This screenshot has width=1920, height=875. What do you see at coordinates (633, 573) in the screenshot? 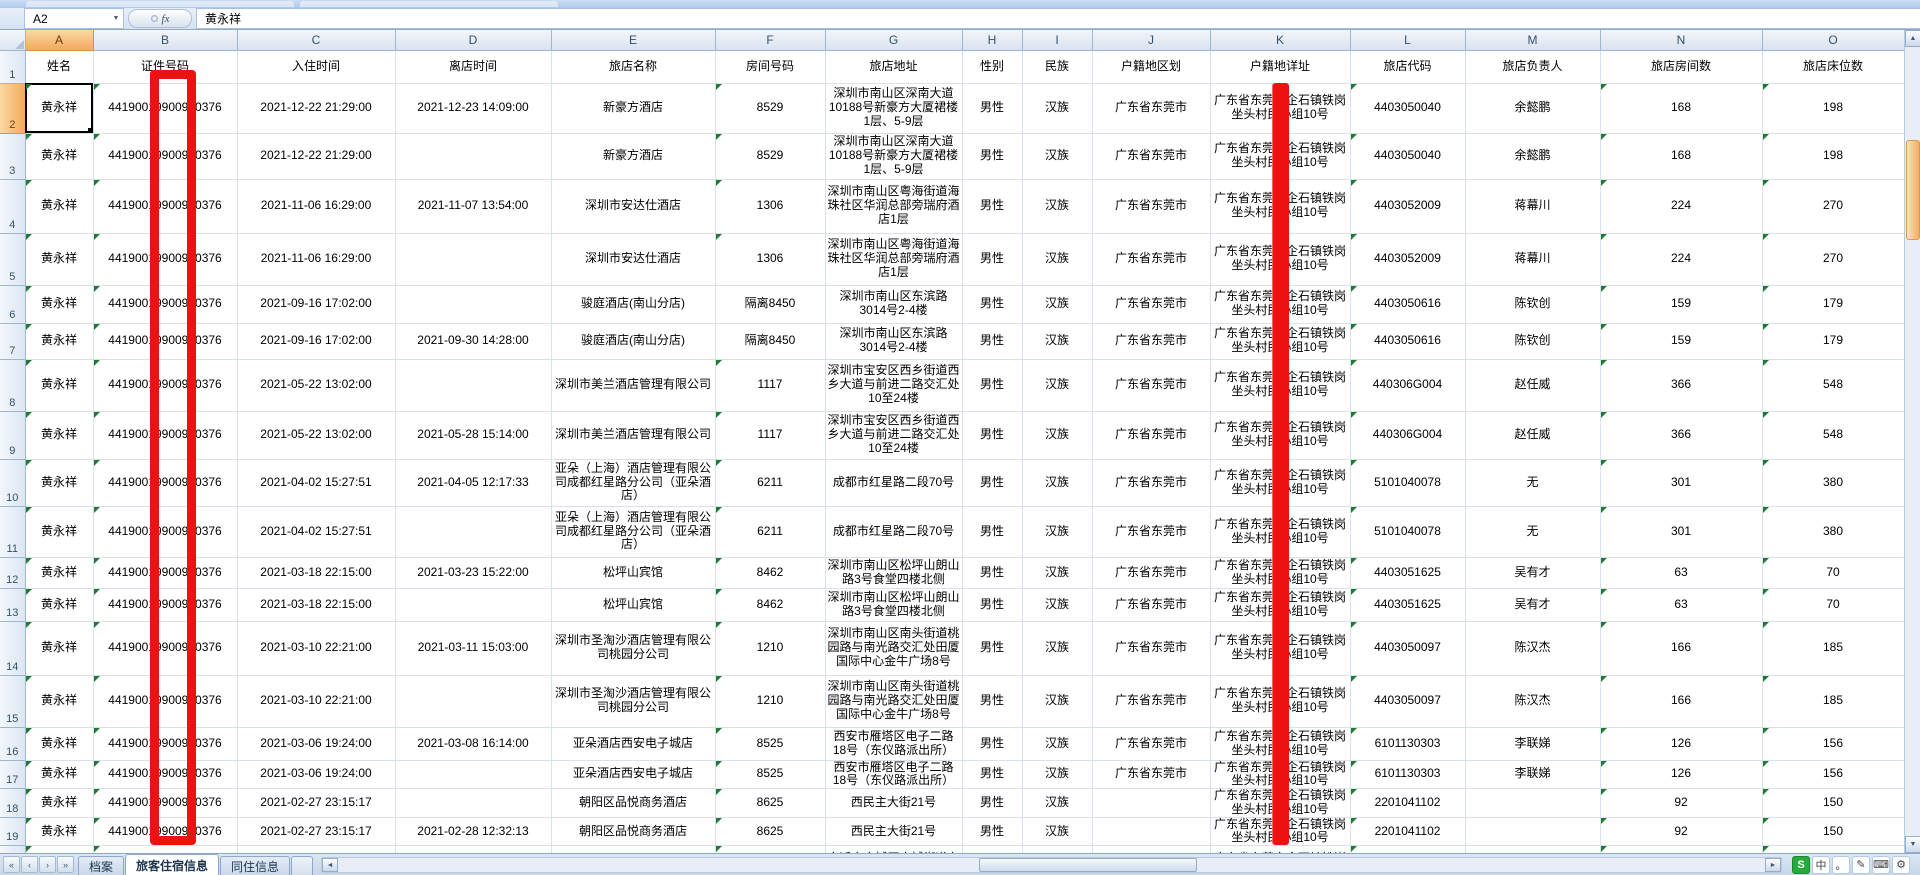
I see `cell-E12: 松坪山宾馆` at bounding box center [633, 573].